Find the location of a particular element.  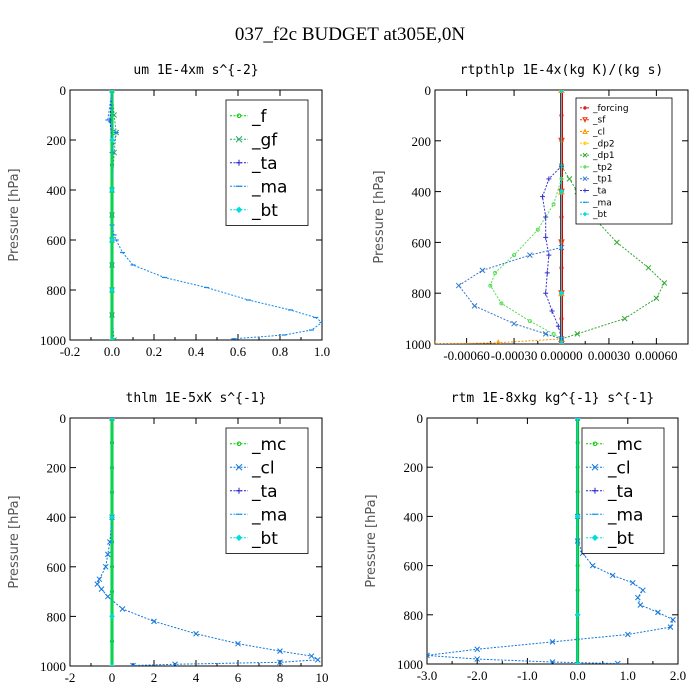

series-tp2 is located at coordinates (526, 258).